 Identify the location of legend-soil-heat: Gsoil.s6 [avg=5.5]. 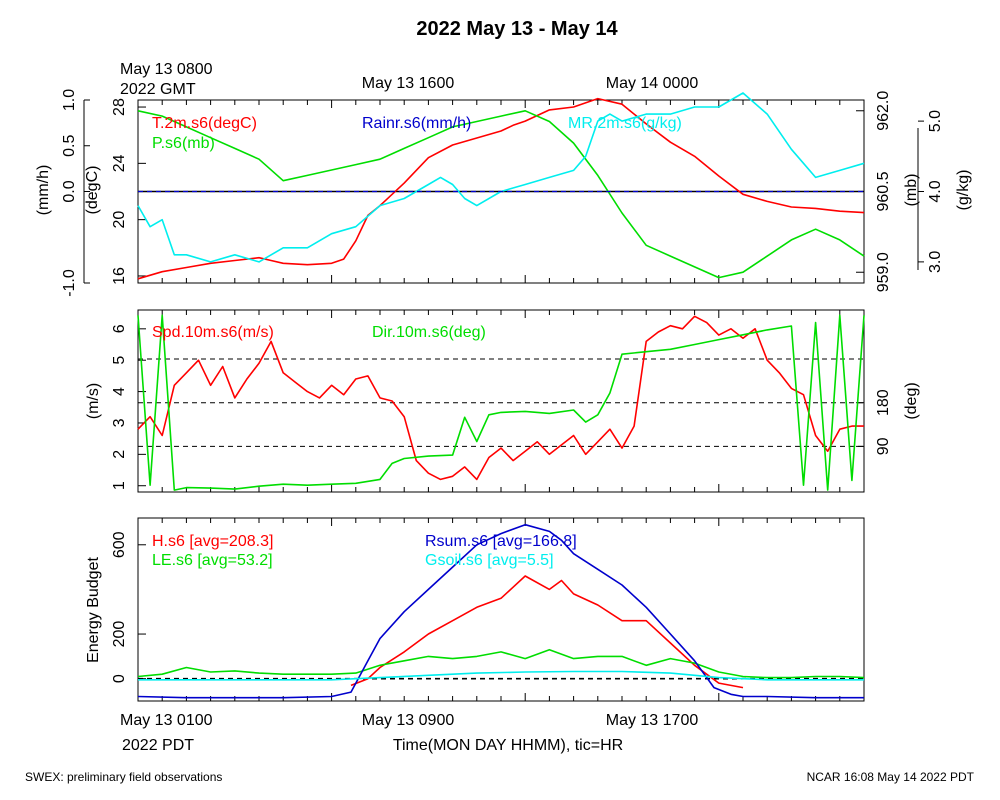
(489, 560).